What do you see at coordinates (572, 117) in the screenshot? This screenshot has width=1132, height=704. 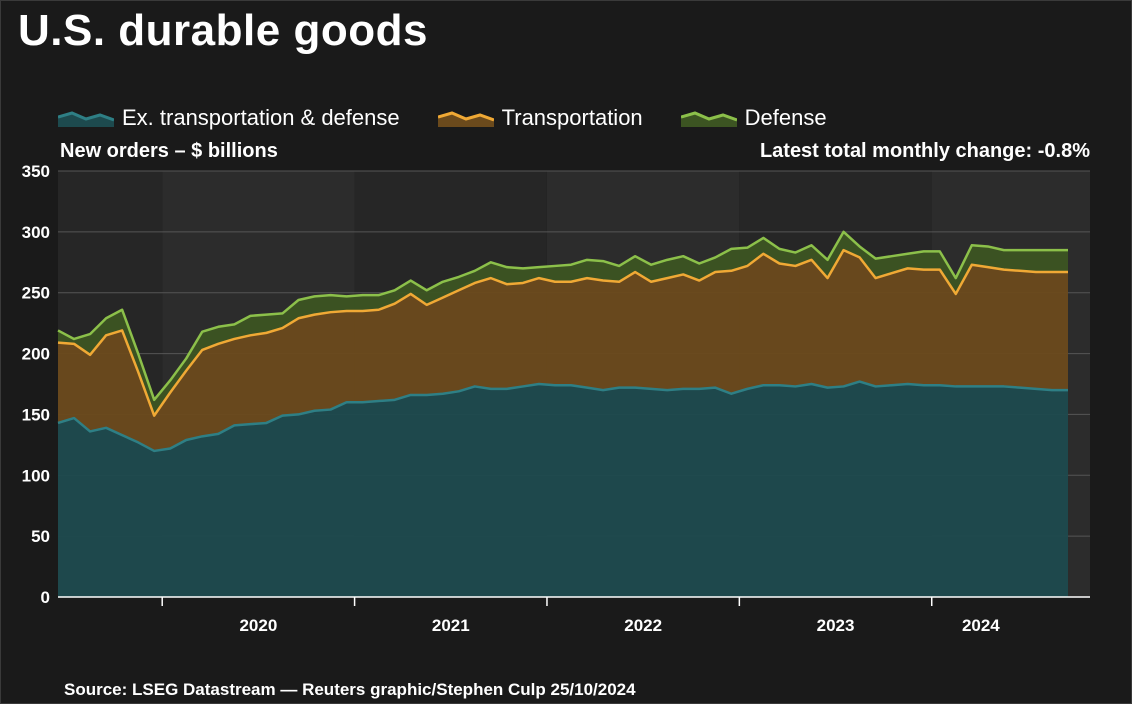 I see `legend-label-transportation: Transportation` at bounding box center [572, 117].